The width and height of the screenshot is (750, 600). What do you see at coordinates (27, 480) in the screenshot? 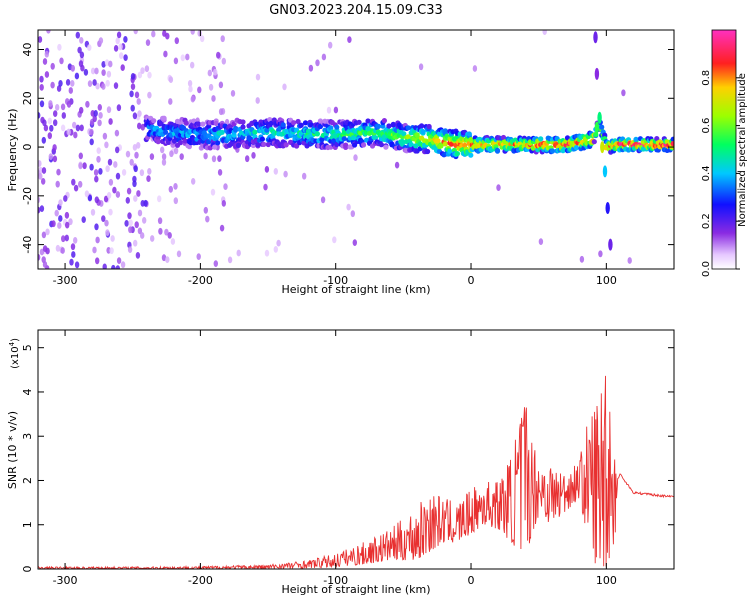
I see `y-tick-label: 2` at bounding box center [27, 480].